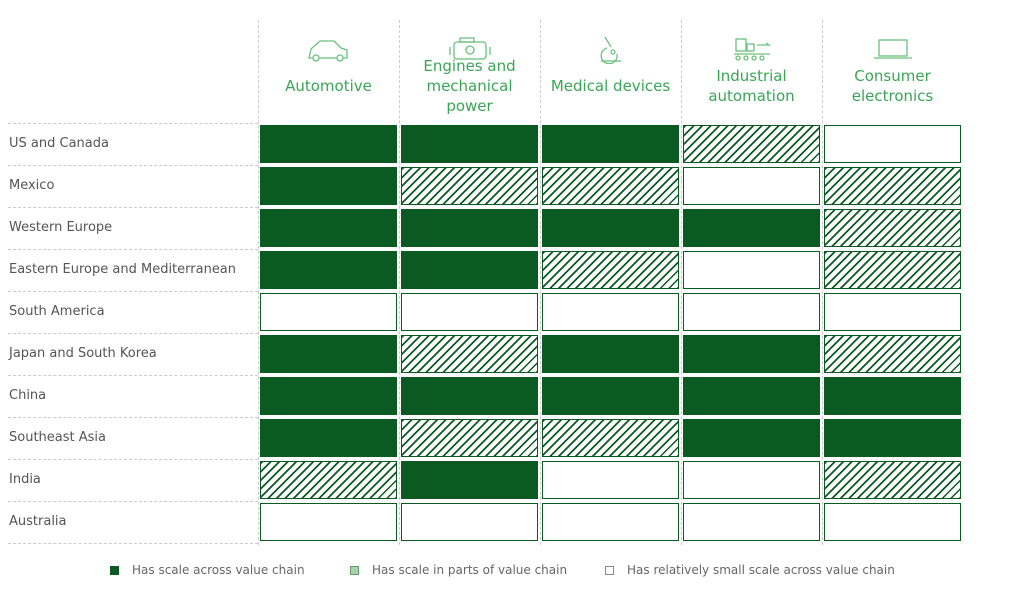 This screenshot has height=590, width=1024. Describe the element at coordinates (751, 86) in the screenshot. I see `column-header: Industrial automation` at that location.